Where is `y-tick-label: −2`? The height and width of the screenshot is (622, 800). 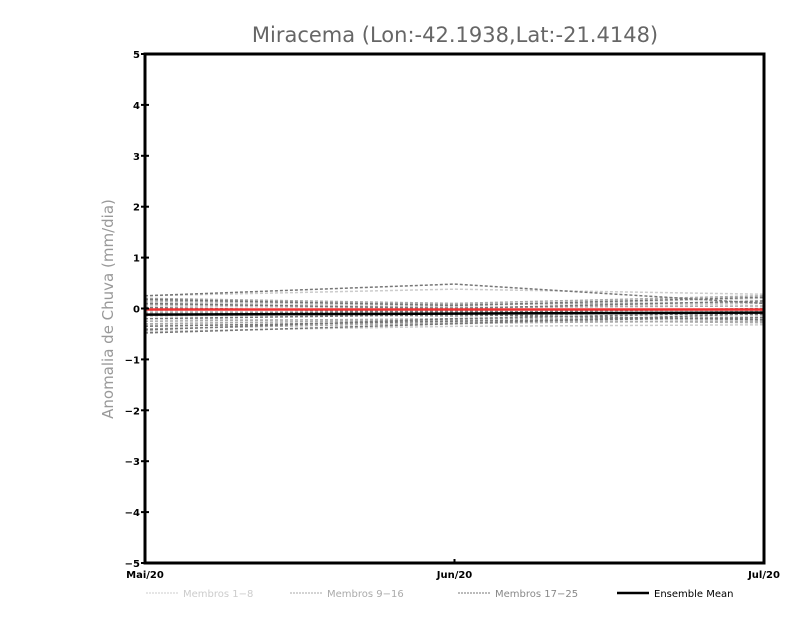
y-tick-label: −2 is located at coordinates (132, 411).